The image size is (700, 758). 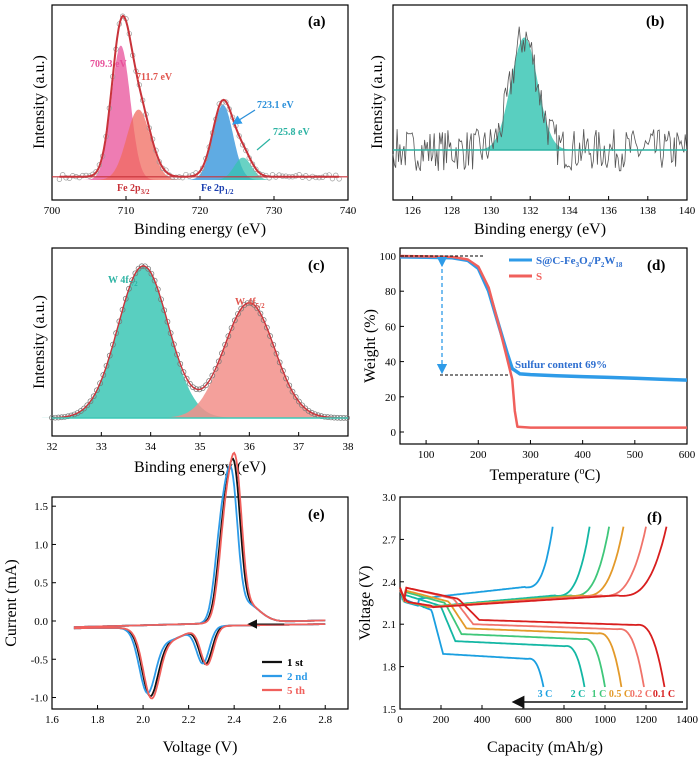 What do you see at coordinates (389, 710) in the screenshot?
I see `y-tick-label: 1.5` at bounding box center [389, 710].